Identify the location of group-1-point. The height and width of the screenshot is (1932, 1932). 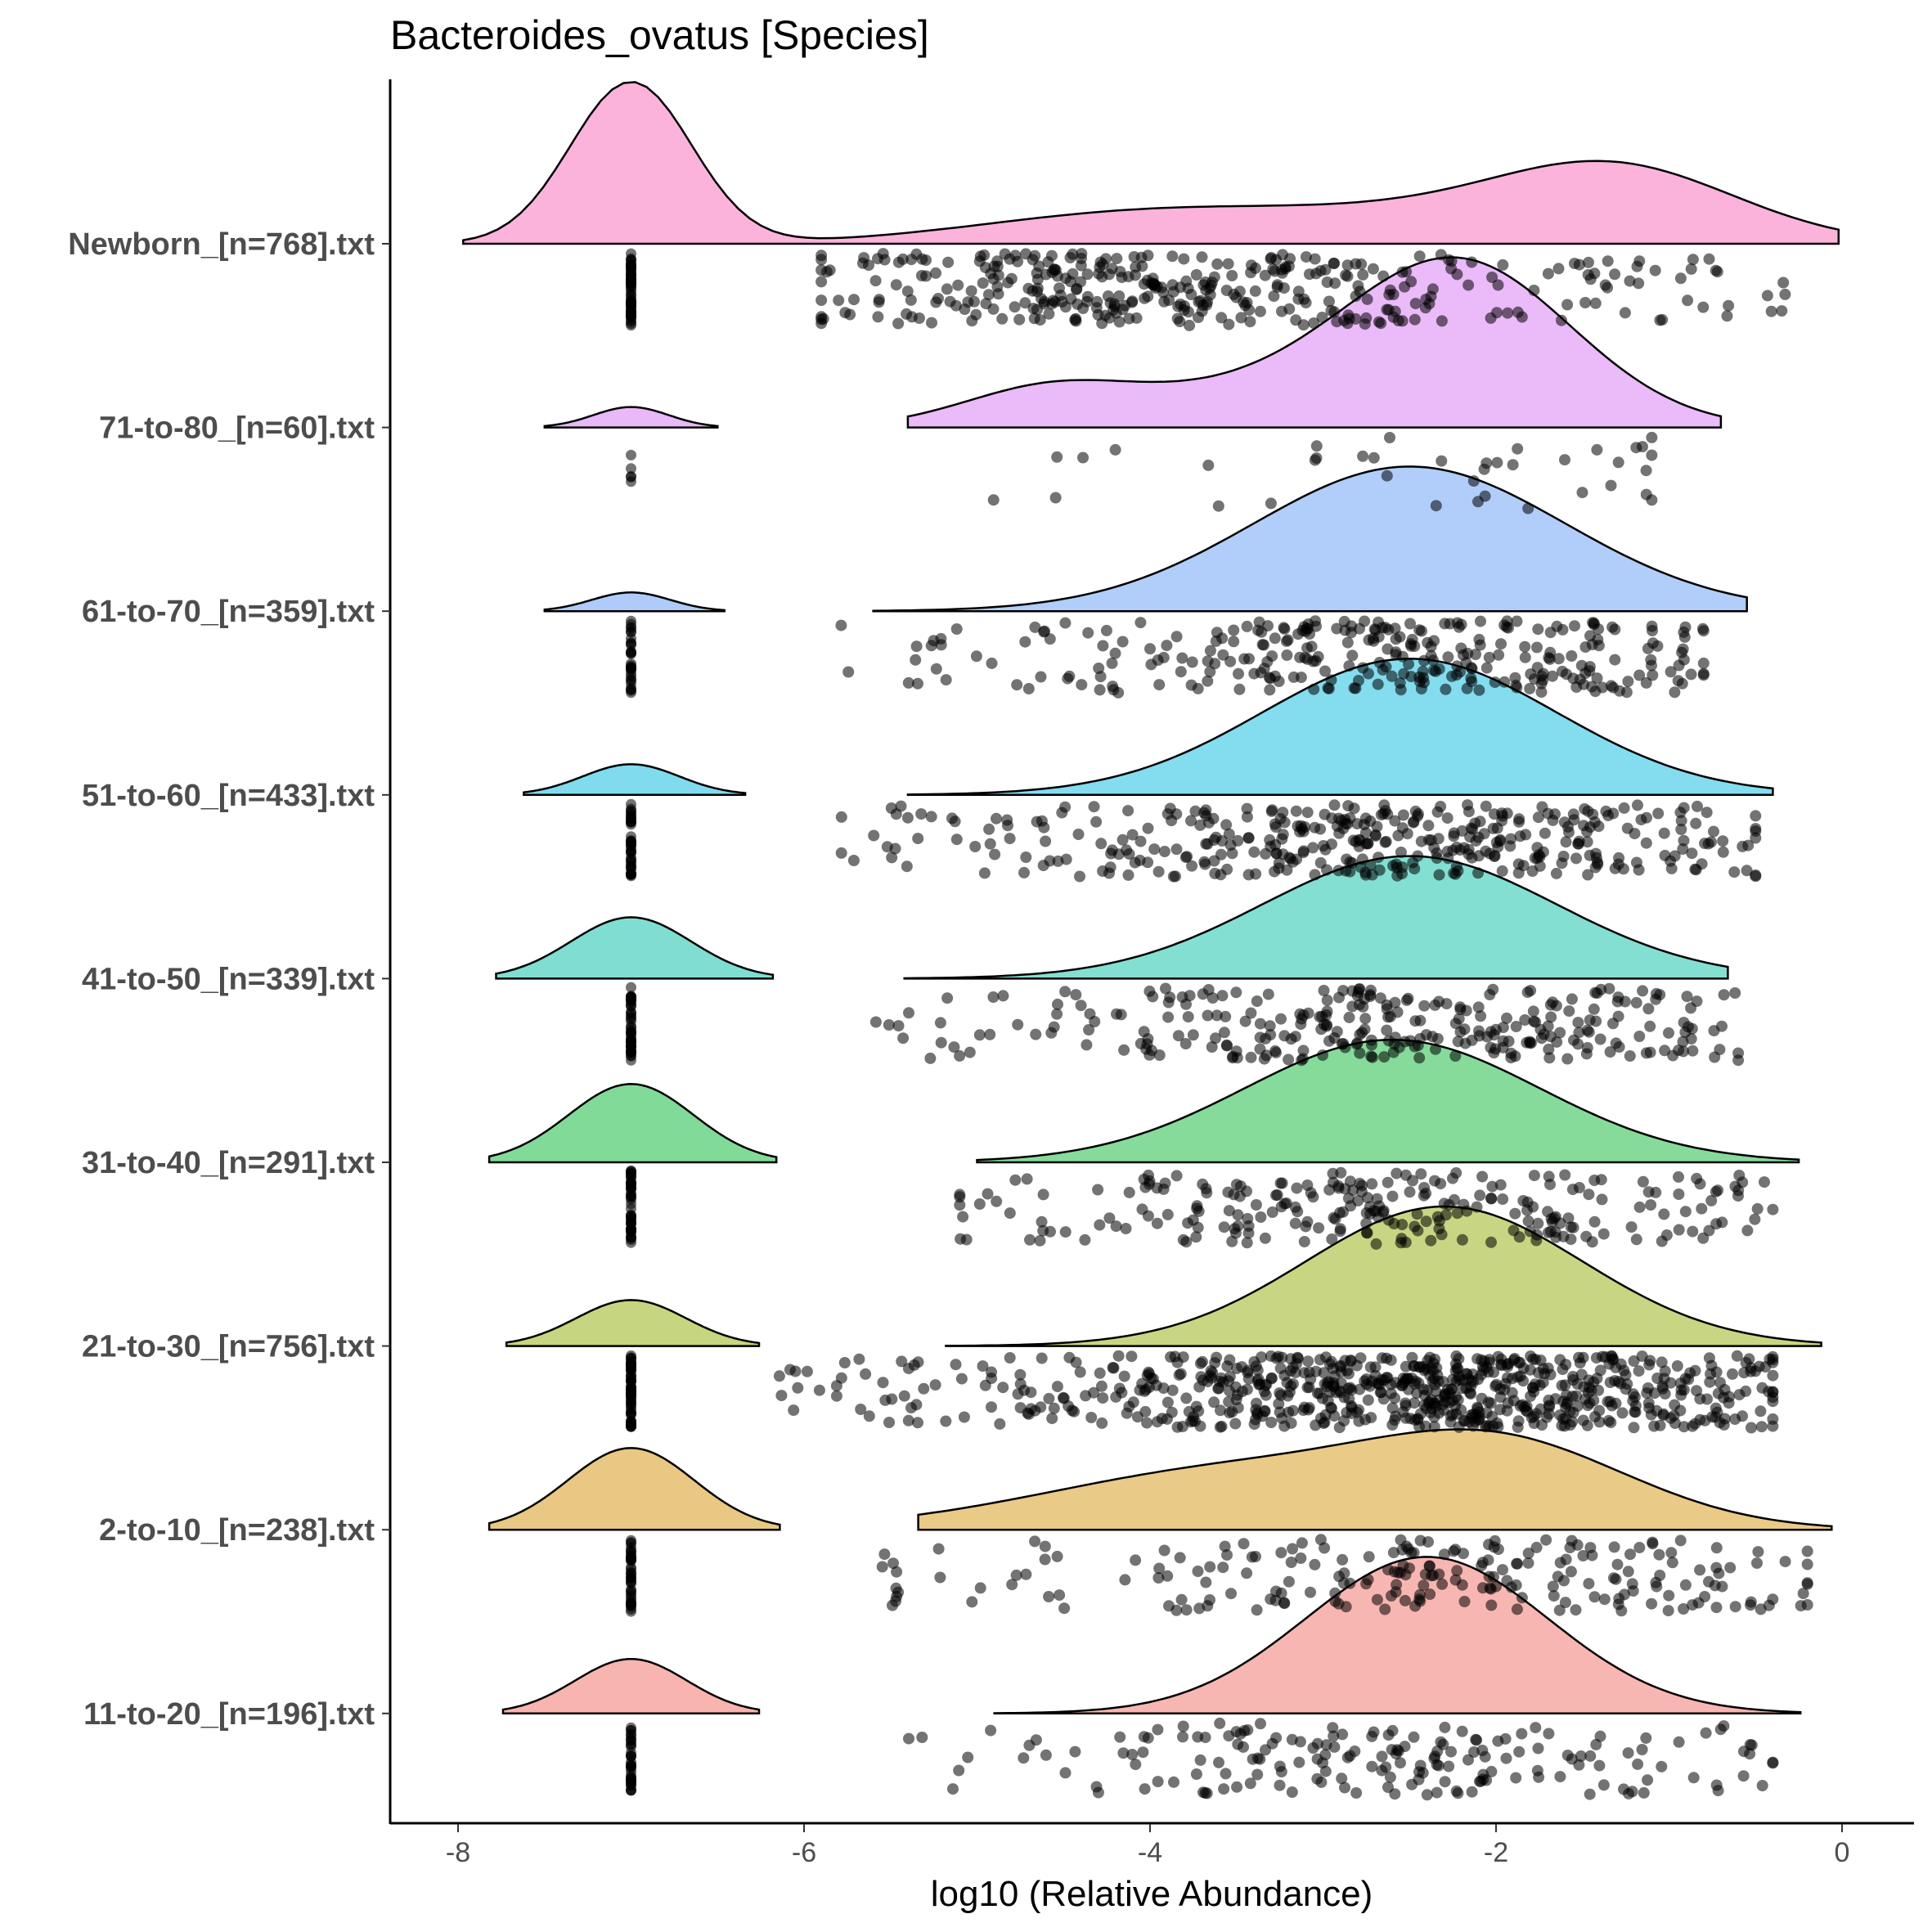
(1528, 508).